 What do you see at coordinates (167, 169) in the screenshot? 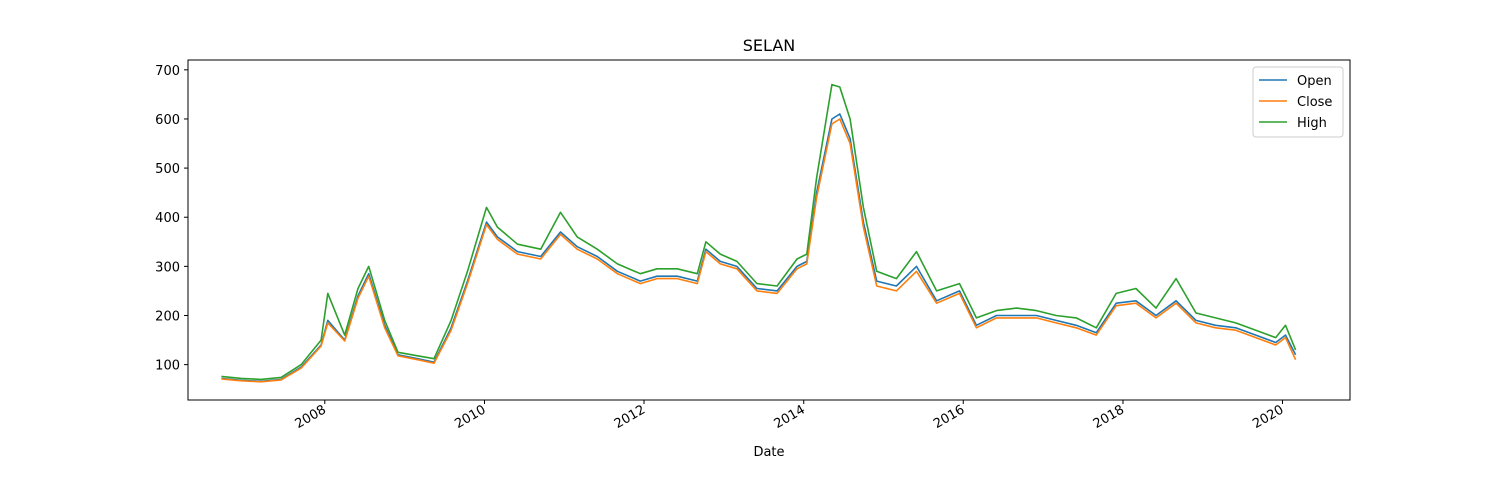
I see `y-tick-label: 500` at bounding box center [167, 169].